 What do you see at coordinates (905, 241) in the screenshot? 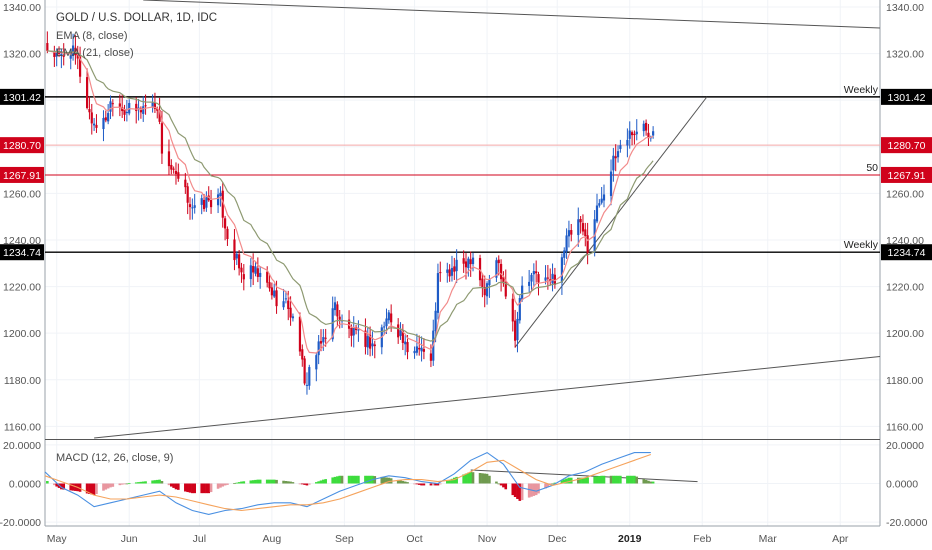
I see `price-tick-right: 1240.00` at bounding box center [905, 241].